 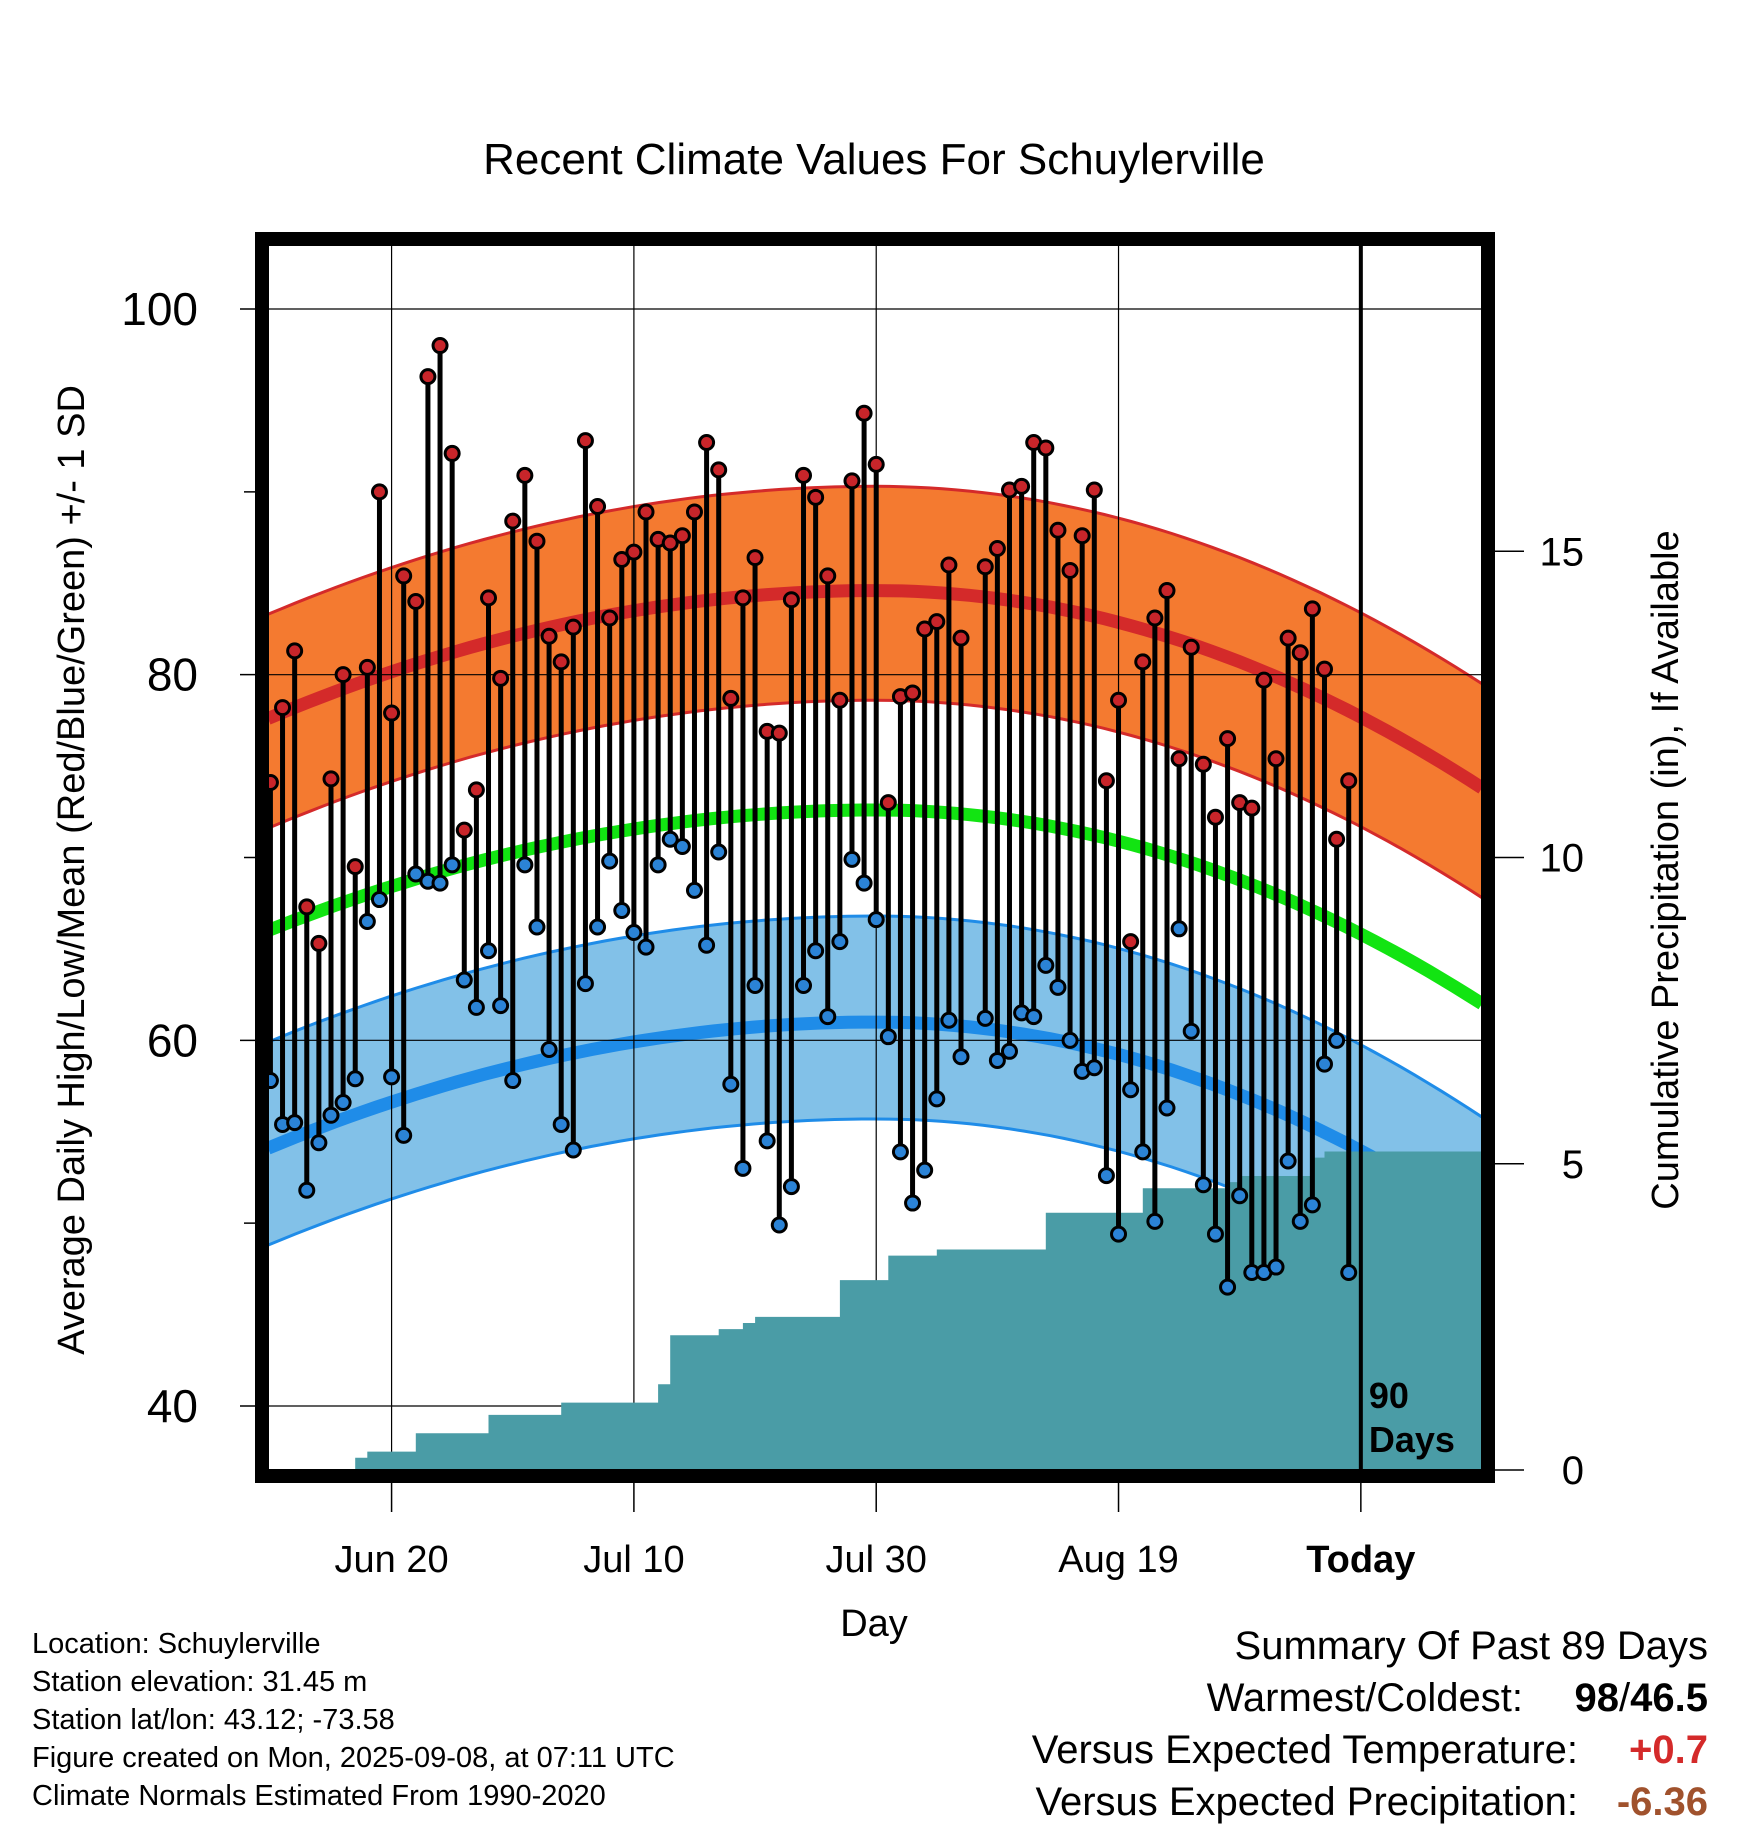 I want to click on warmest-coldest-row: Warmest/Coldest: 98/46.5, so click(x=1258, y=1698).